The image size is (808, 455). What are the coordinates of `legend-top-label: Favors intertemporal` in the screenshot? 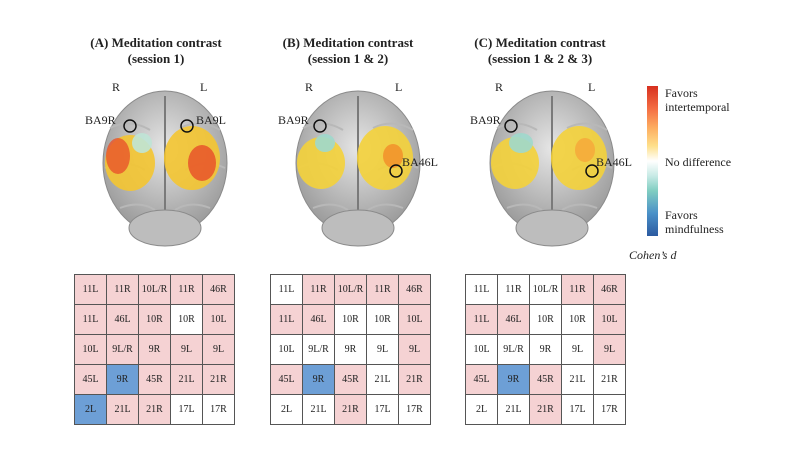 It's located at (697, 100).